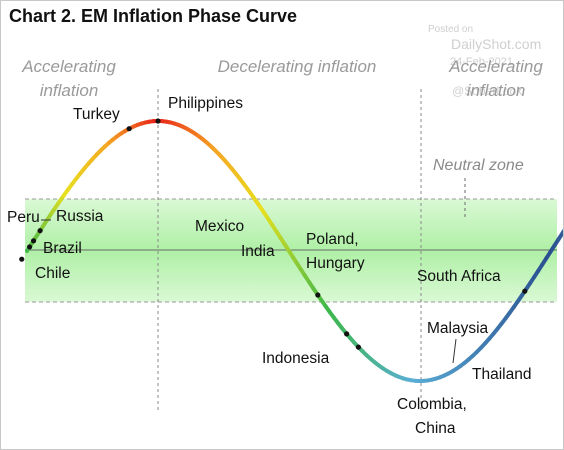 The image size is (564, 450). I want to click on phase-label-accelerating-2-line1: Accelerating, so click(495, 66).